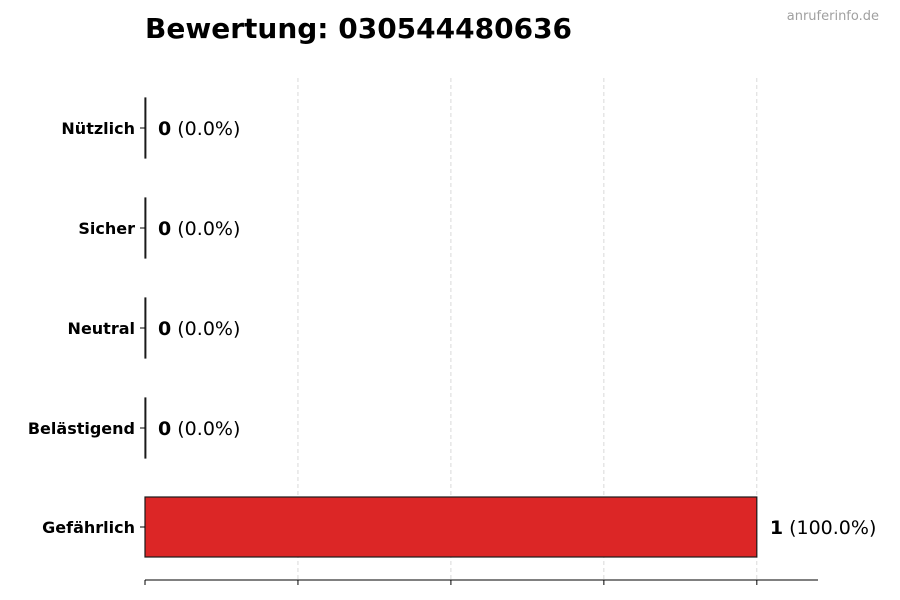 This screenshot has height=600, width=900. I want to click on watermark: anruferinfo.de, so click(832, 16).